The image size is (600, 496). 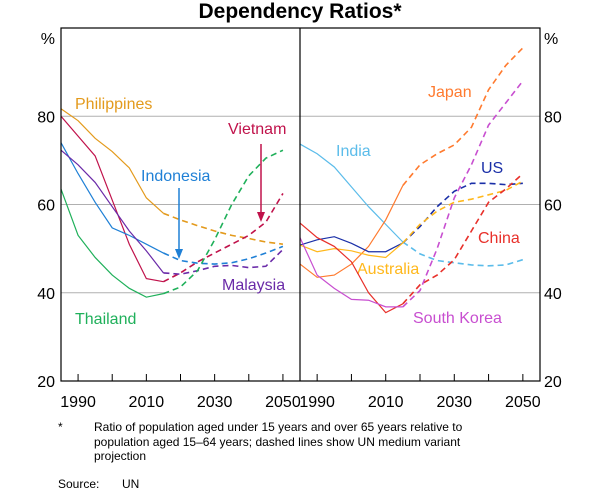 I want to click on japan-historical-line, so click(x=351, y=231).